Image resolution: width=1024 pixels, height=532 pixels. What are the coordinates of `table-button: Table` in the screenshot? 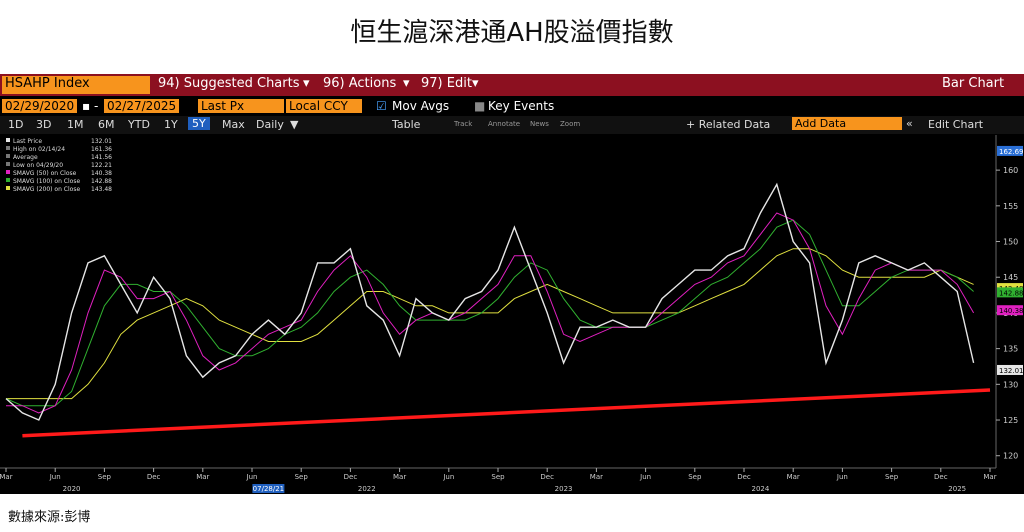 It's located at (406, 124).